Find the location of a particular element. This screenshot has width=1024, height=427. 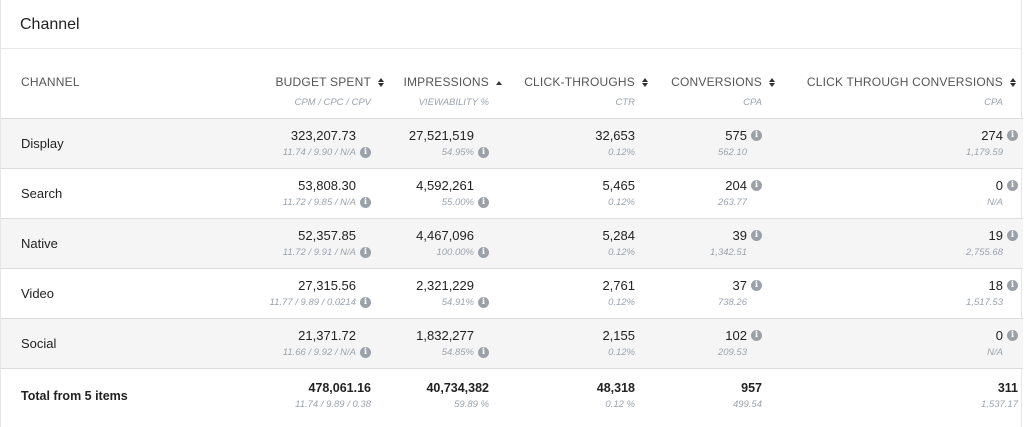

click-throughs-cell: 5,465 0.12% is located at coordinates (582, 193).